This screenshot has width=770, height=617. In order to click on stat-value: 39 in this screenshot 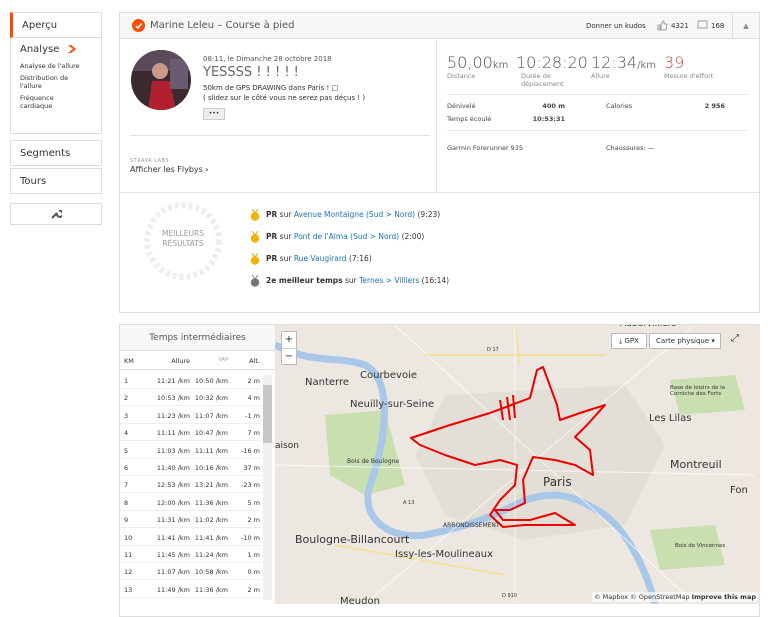, I will do `click(674, 62)`.